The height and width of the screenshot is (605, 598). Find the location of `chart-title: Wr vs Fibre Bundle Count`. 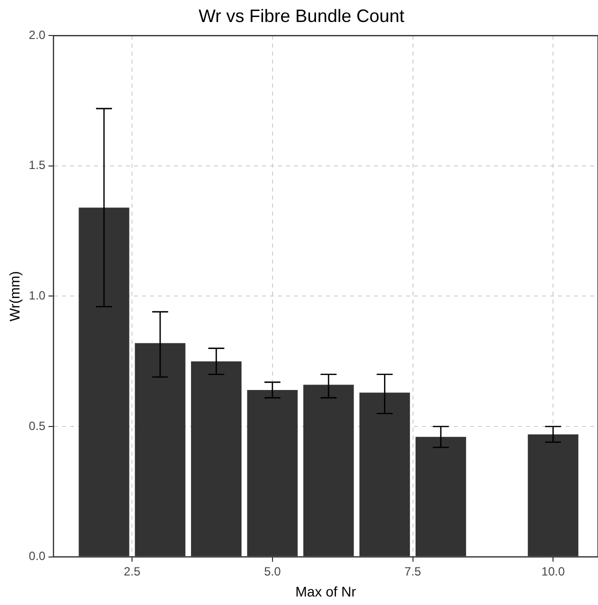

chart-title: Wr vs Fibre Bundle Count is located at coordinates (301, 16).